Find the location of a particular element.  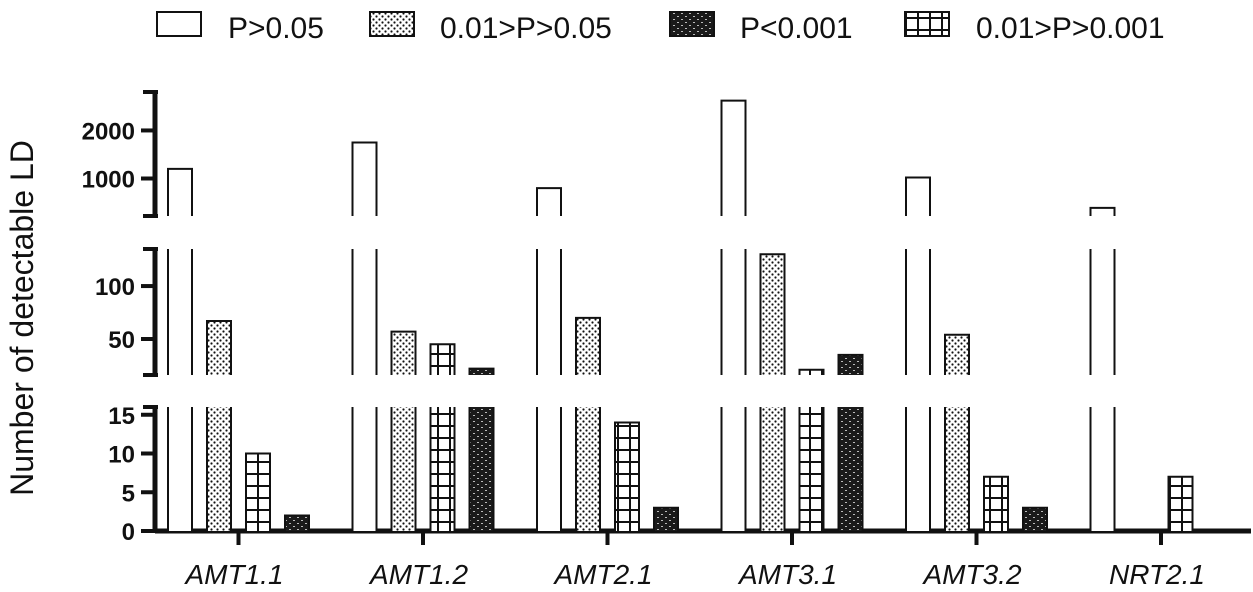

bar-AMT3.1-P<0.001 is located at coordinates (850, 364).